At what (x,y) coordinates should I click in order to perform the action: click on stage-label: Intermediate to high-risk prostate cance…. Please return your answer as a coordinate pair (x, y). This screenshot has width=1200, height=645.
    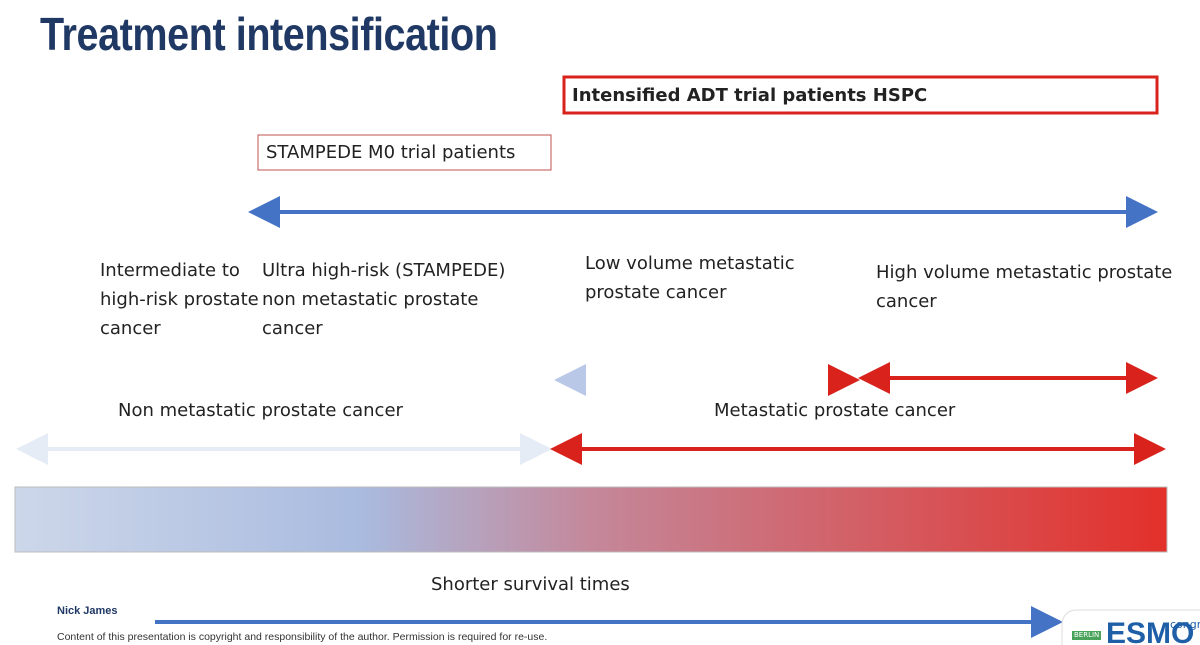
    Looking at the image, I should click on (179, 299).